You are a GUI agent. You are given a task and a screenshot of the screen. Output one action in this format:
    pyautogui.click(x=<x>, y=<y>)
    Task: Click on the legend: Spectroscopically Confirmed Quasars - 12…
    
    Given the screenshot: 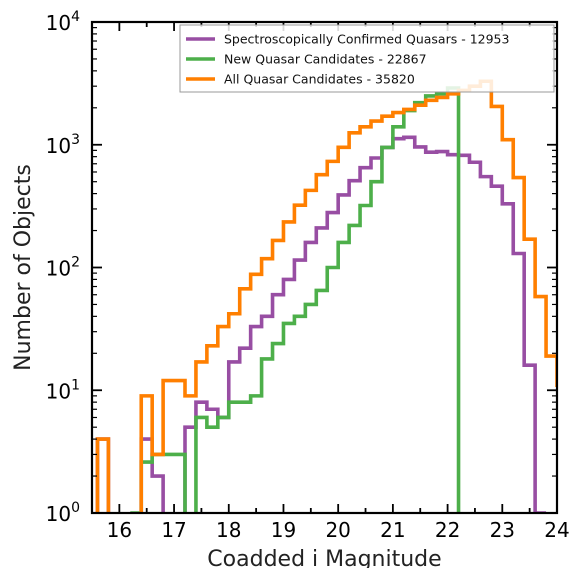 What is the action you would take?
    pyautogui.click(x=367, y=58)
    